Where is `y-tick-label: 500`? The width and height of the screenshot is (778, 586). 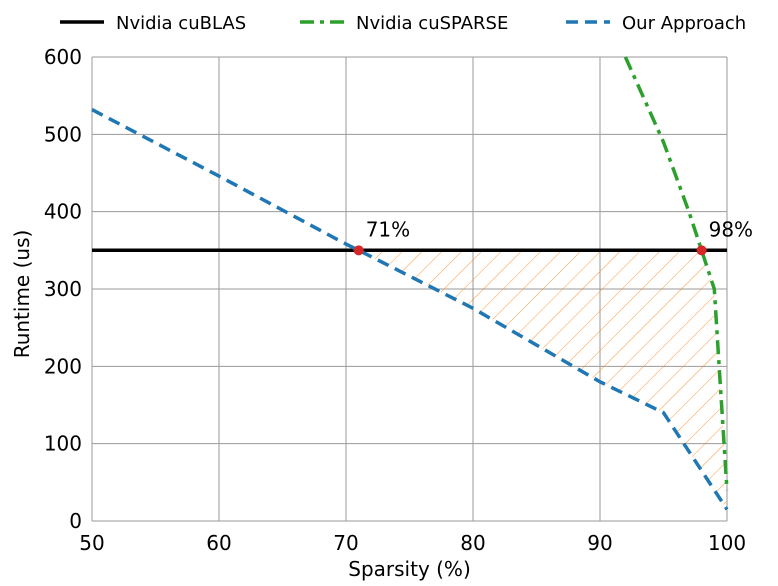 y-tick-label: 500 is located at coordinates (63, 134).